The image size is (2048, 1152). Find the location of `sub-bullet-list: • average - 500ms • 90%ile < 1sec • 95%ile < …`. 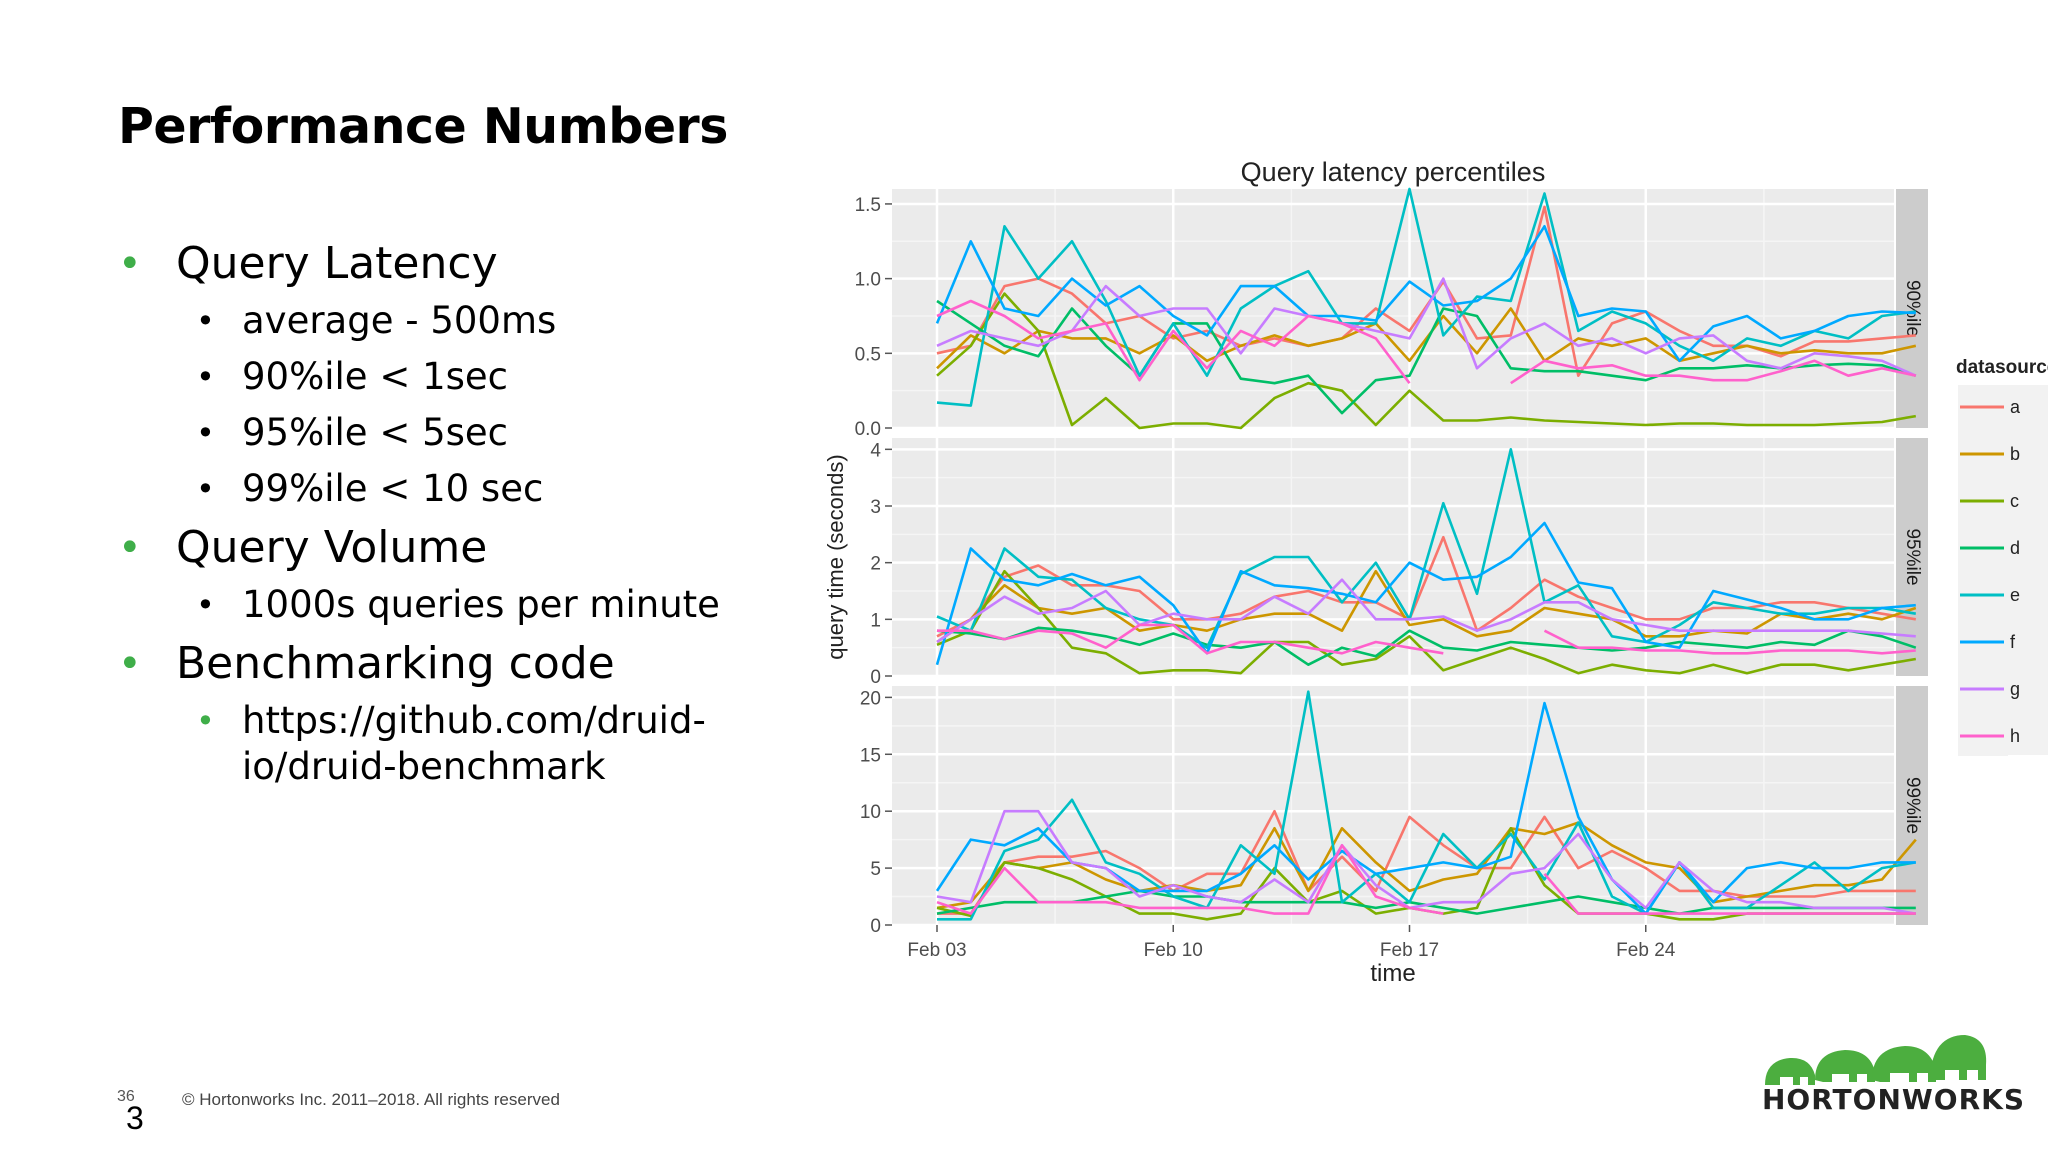

sub-bullet-list: • average - 500ms • 90%ile < 1sec • 95%ile < … is located at coordinates (438, 405).